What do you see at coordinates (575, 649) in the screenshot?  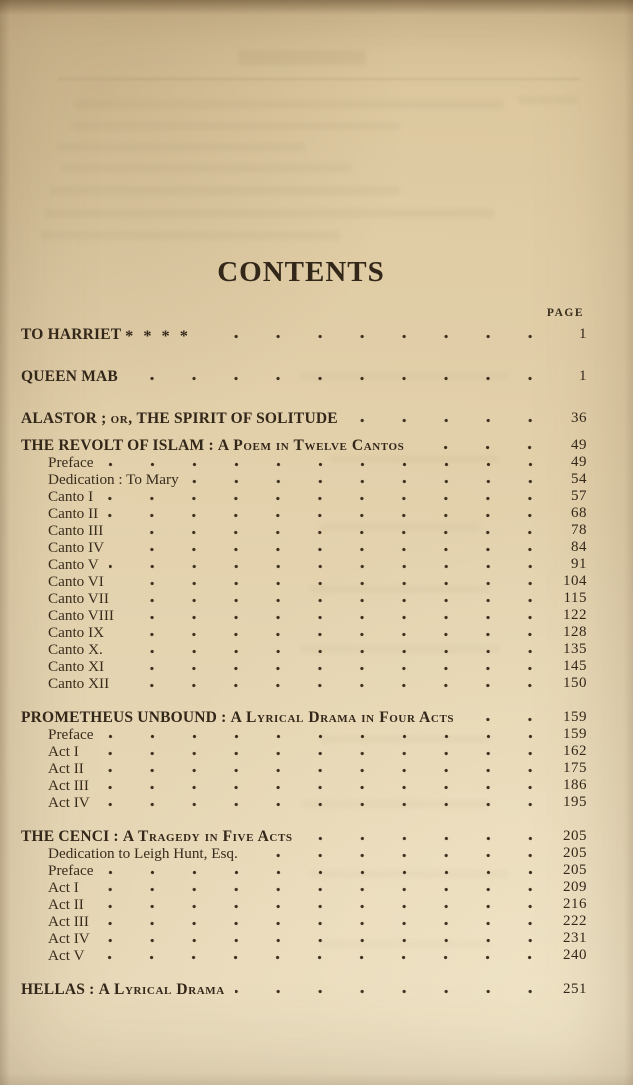 I see `page-number: 135` at bounding box center [575, 649].